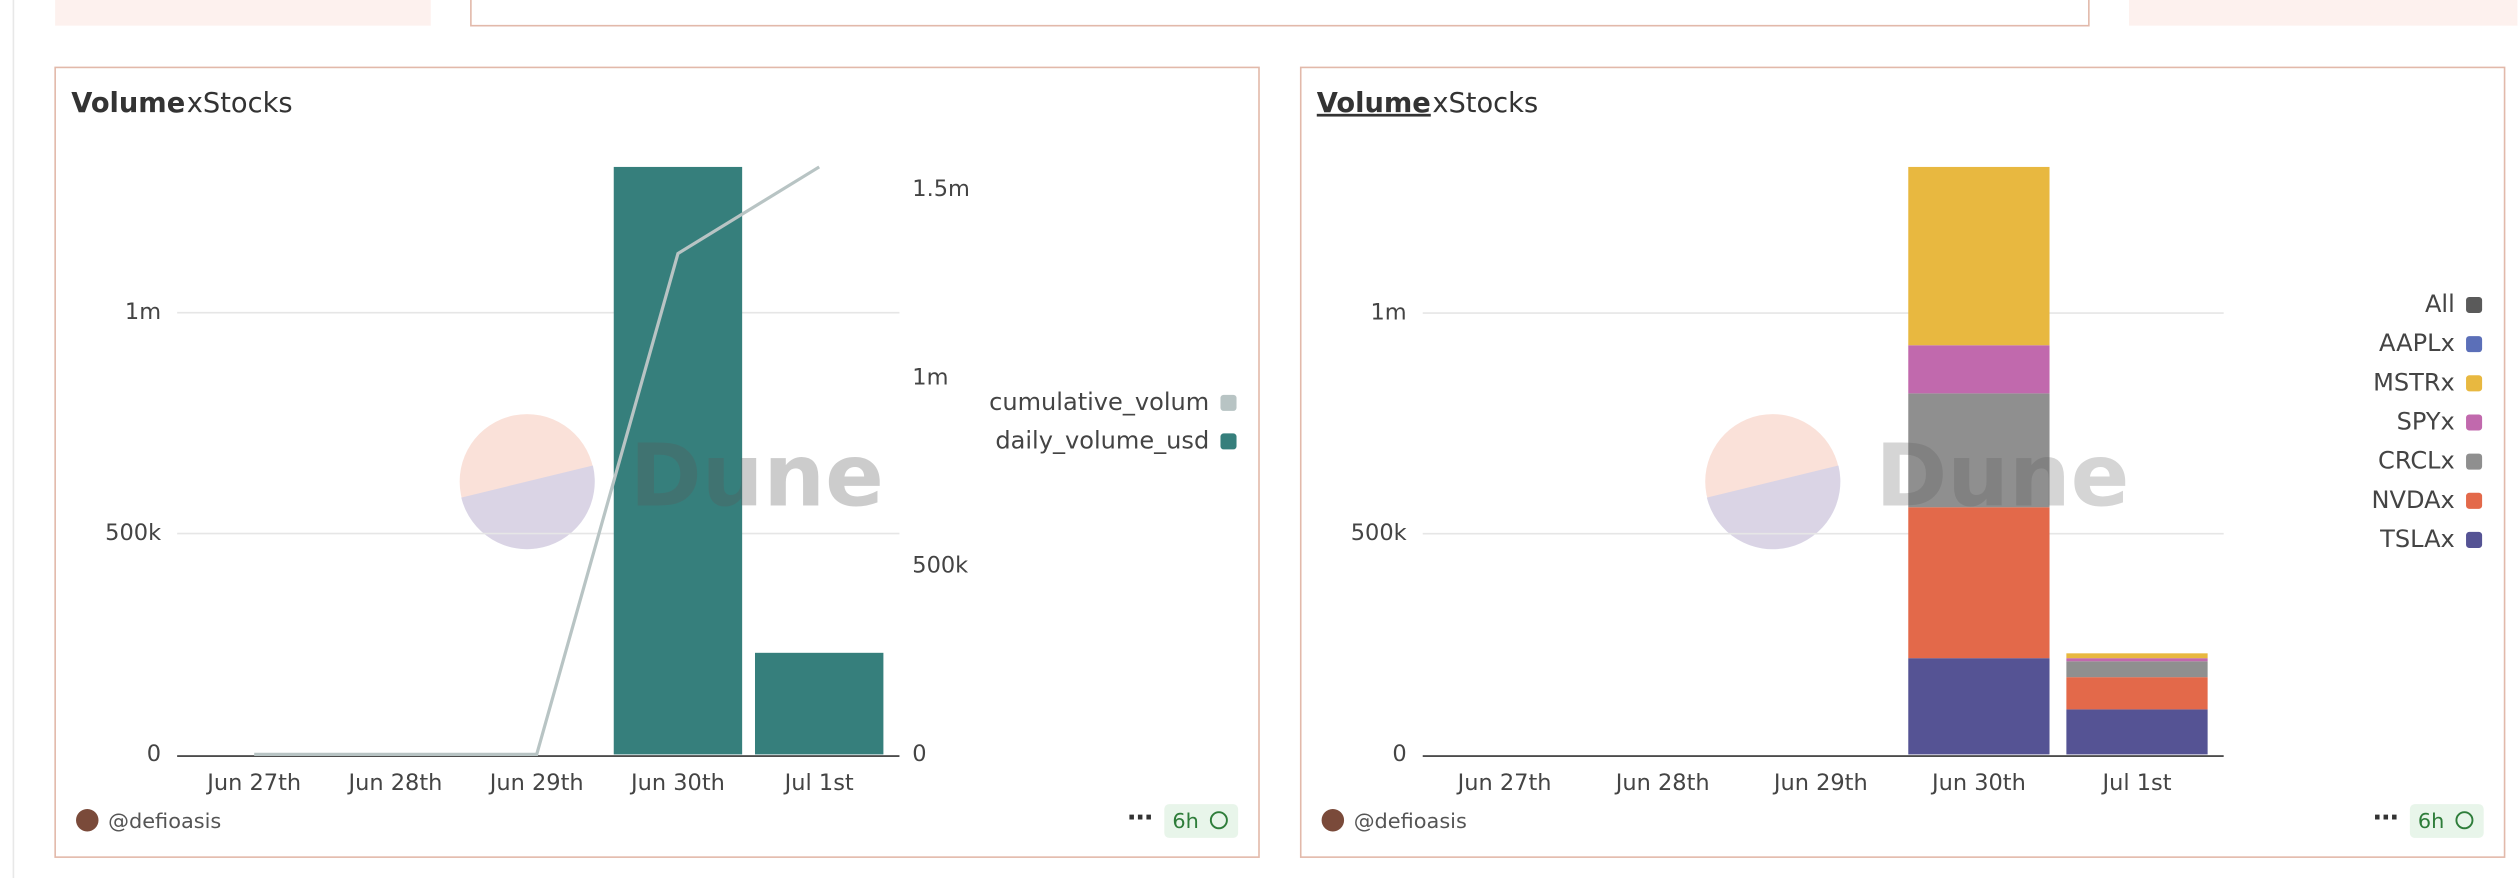  Describe the element at coordinates (941, 189) in the screenshot. I see `y2-tick-label: 1.5m` at that location.